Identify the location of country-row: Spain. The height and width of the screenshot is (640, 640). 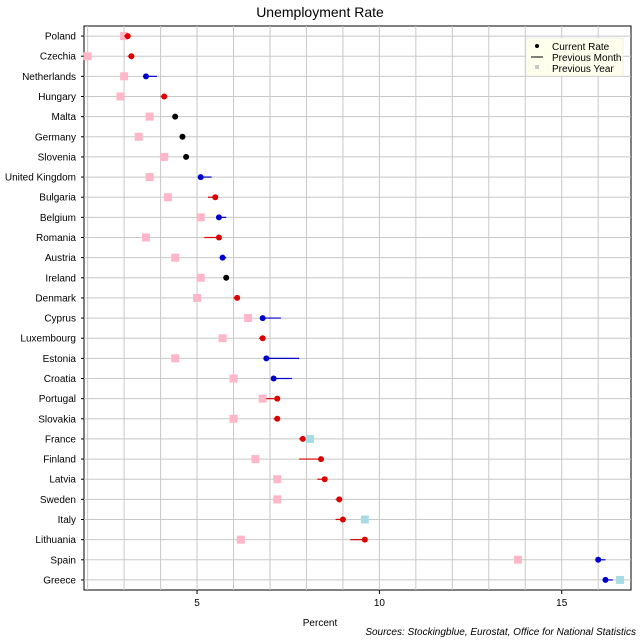
(328, 560).